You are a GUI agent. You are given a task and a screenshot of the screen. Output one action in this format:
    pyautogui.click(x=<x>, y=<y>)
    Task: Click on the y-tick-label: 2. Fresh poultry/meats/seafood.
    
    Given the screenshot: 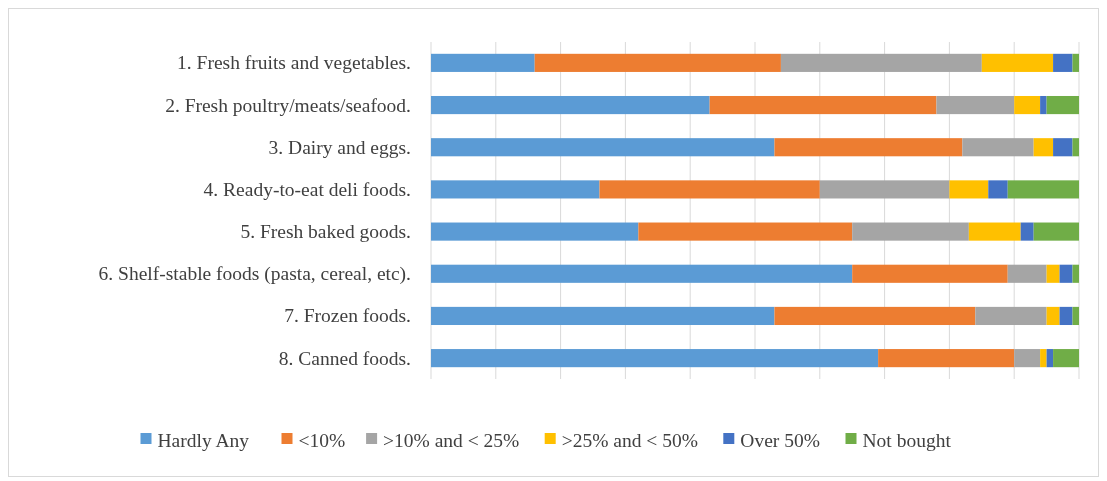 What is the action you would take?
    pyautogui.click(x=288, y=105)
    